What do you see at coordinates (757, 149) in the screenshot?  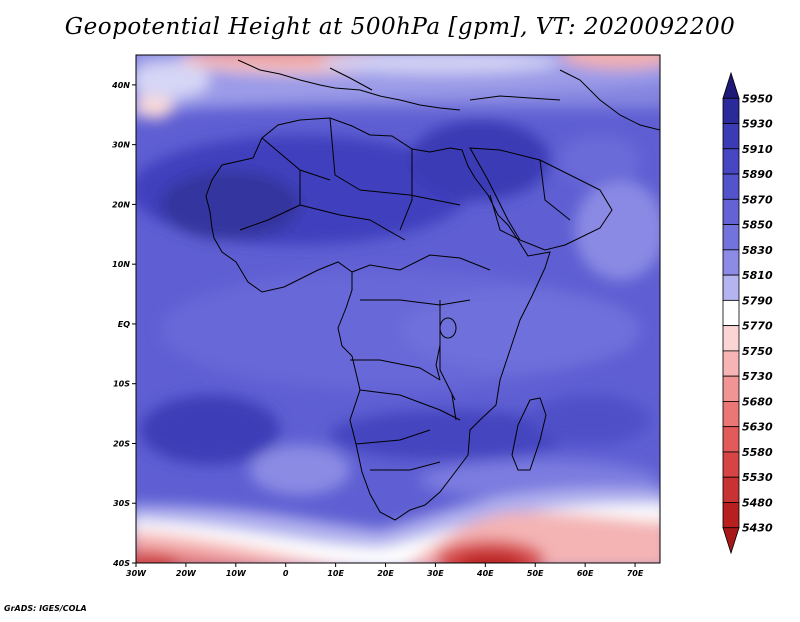 I see `colorbar-level-label: 5910` at bounding box center [757, 149].